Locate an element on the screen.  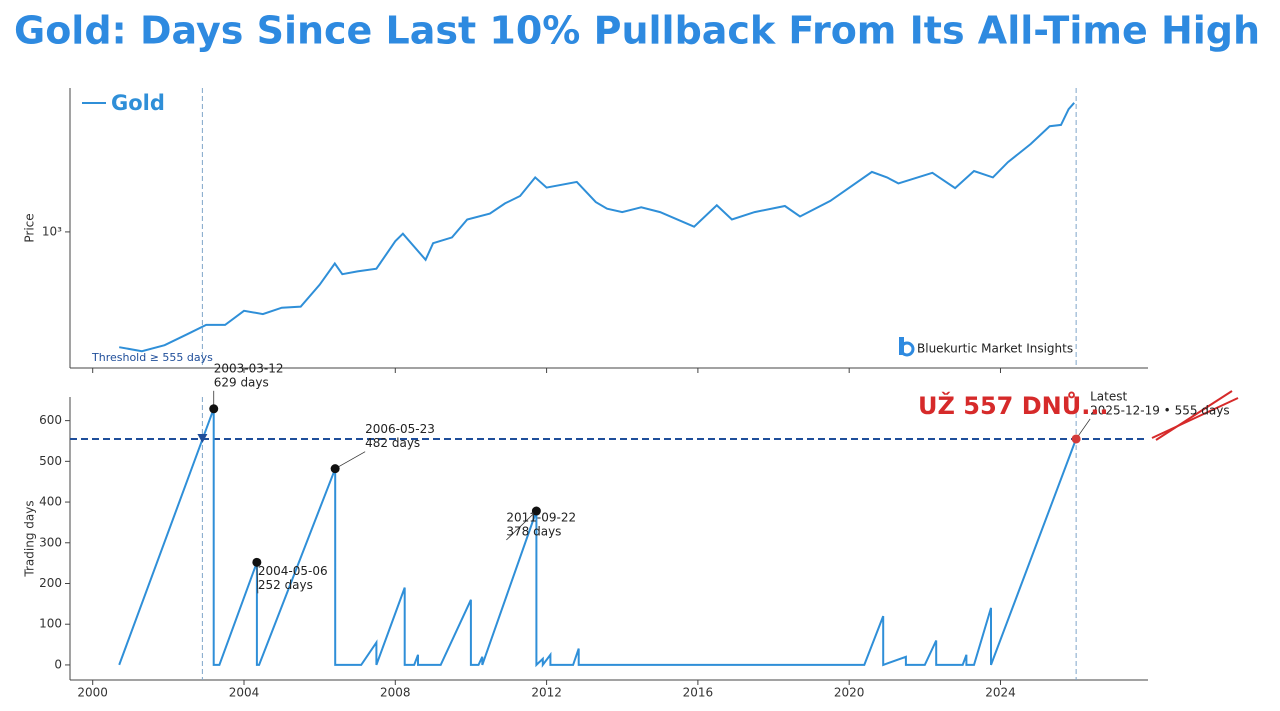
x-tick-label: 2012 is located at coordinates (546, 693).